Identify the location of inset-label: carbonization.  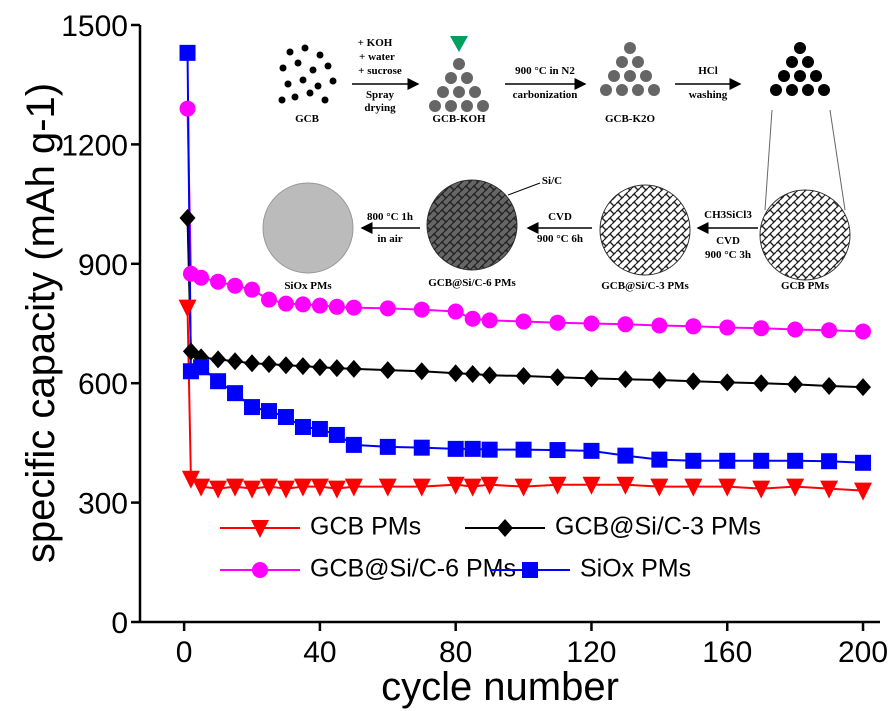
(545, 95).